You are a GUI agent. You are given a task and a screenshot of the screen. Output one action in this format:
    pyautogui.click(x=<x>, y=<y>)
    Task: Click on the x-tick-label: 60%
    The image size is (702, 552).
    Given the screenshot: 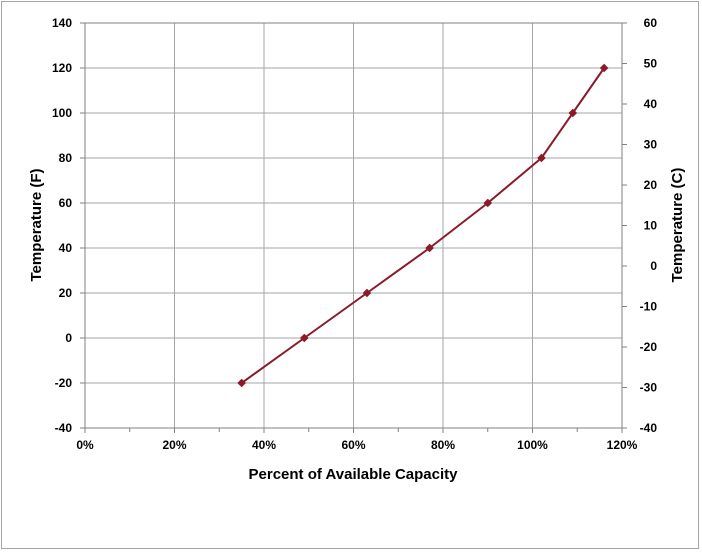 What is the action you would take?
    pyautogui.click(x=353, y=445)
    